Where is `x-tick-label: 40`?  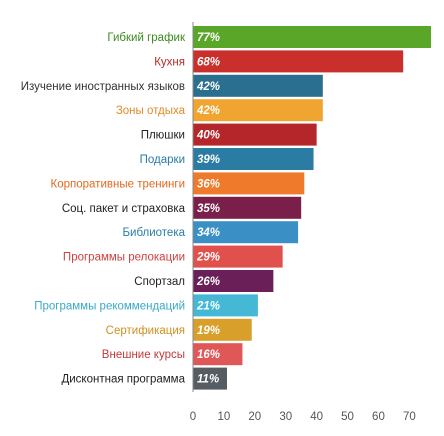
x-tick-label: 40 is located at coordinates (316, 417).